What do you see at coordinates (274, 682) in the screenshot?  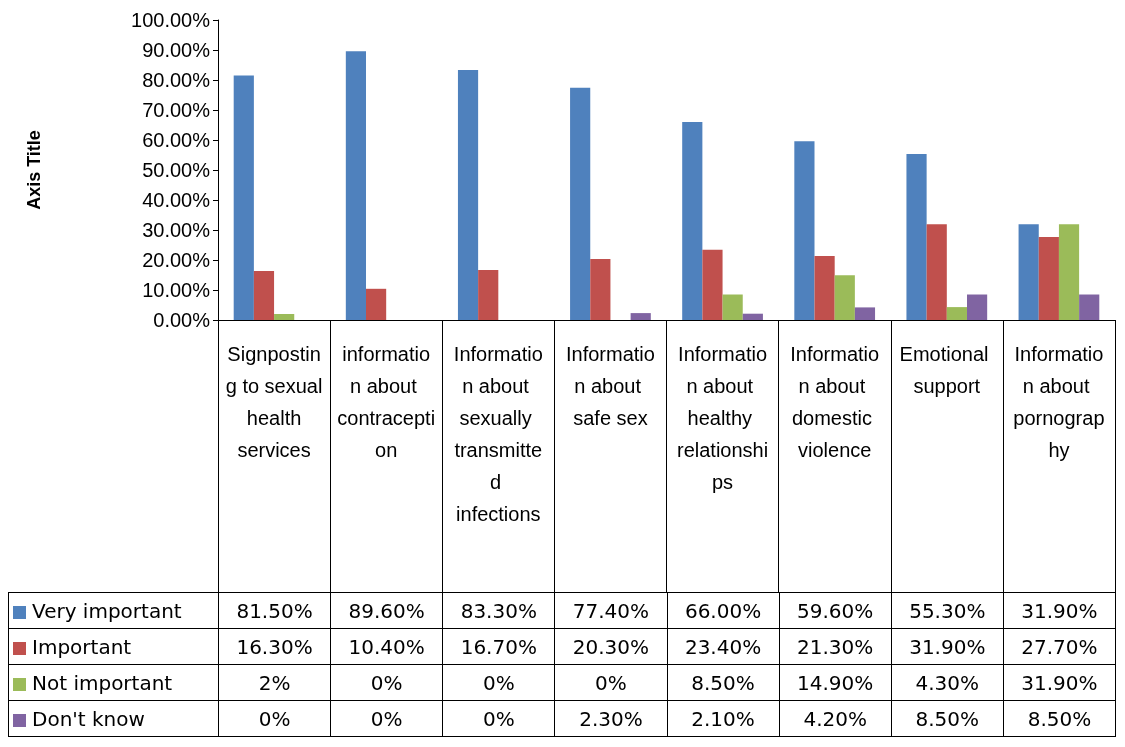 I see `data-label: 2%` at bounding box center [274, 682].